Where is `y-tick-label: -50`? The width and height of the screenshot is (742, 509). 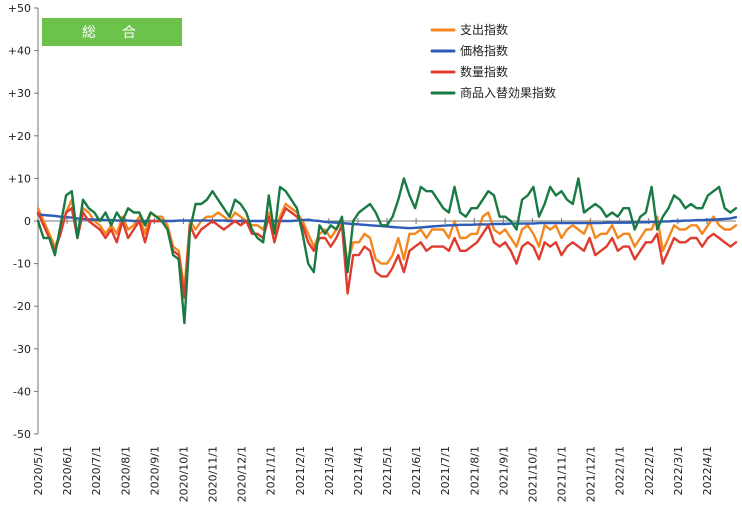
y-tick-label: -50 is located at coordinates (22, 434).